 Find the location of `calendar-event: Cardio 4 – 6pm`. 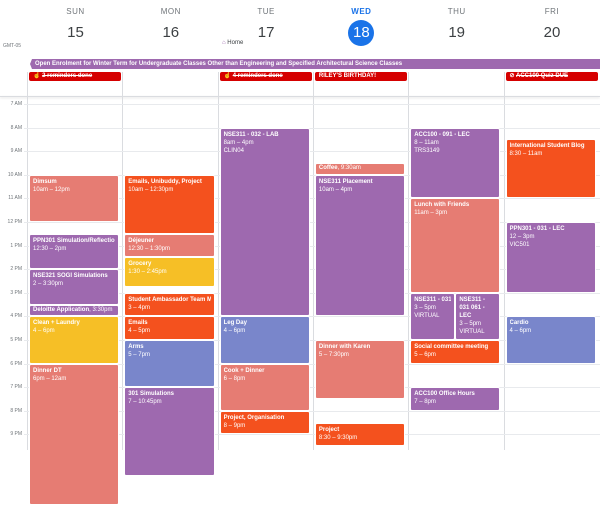

calendar-event: Cardio 4 – 6pm is located at coordinates (550, 340).